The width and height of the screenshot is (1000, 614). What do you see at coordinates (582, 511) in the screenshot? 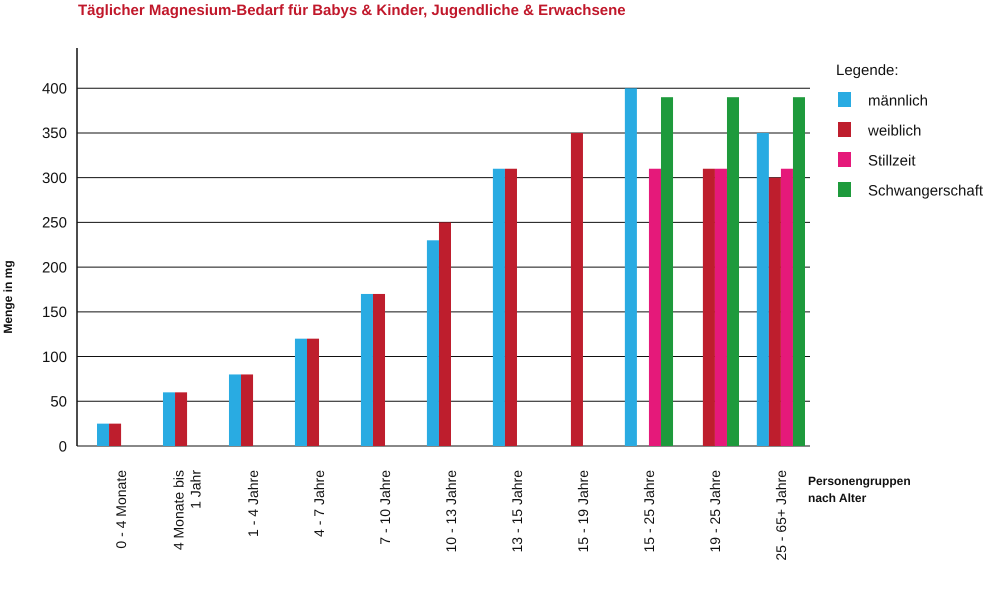
I see `x-tick-label: 15 - 19 Jahre` at bounding box center [582, 511].